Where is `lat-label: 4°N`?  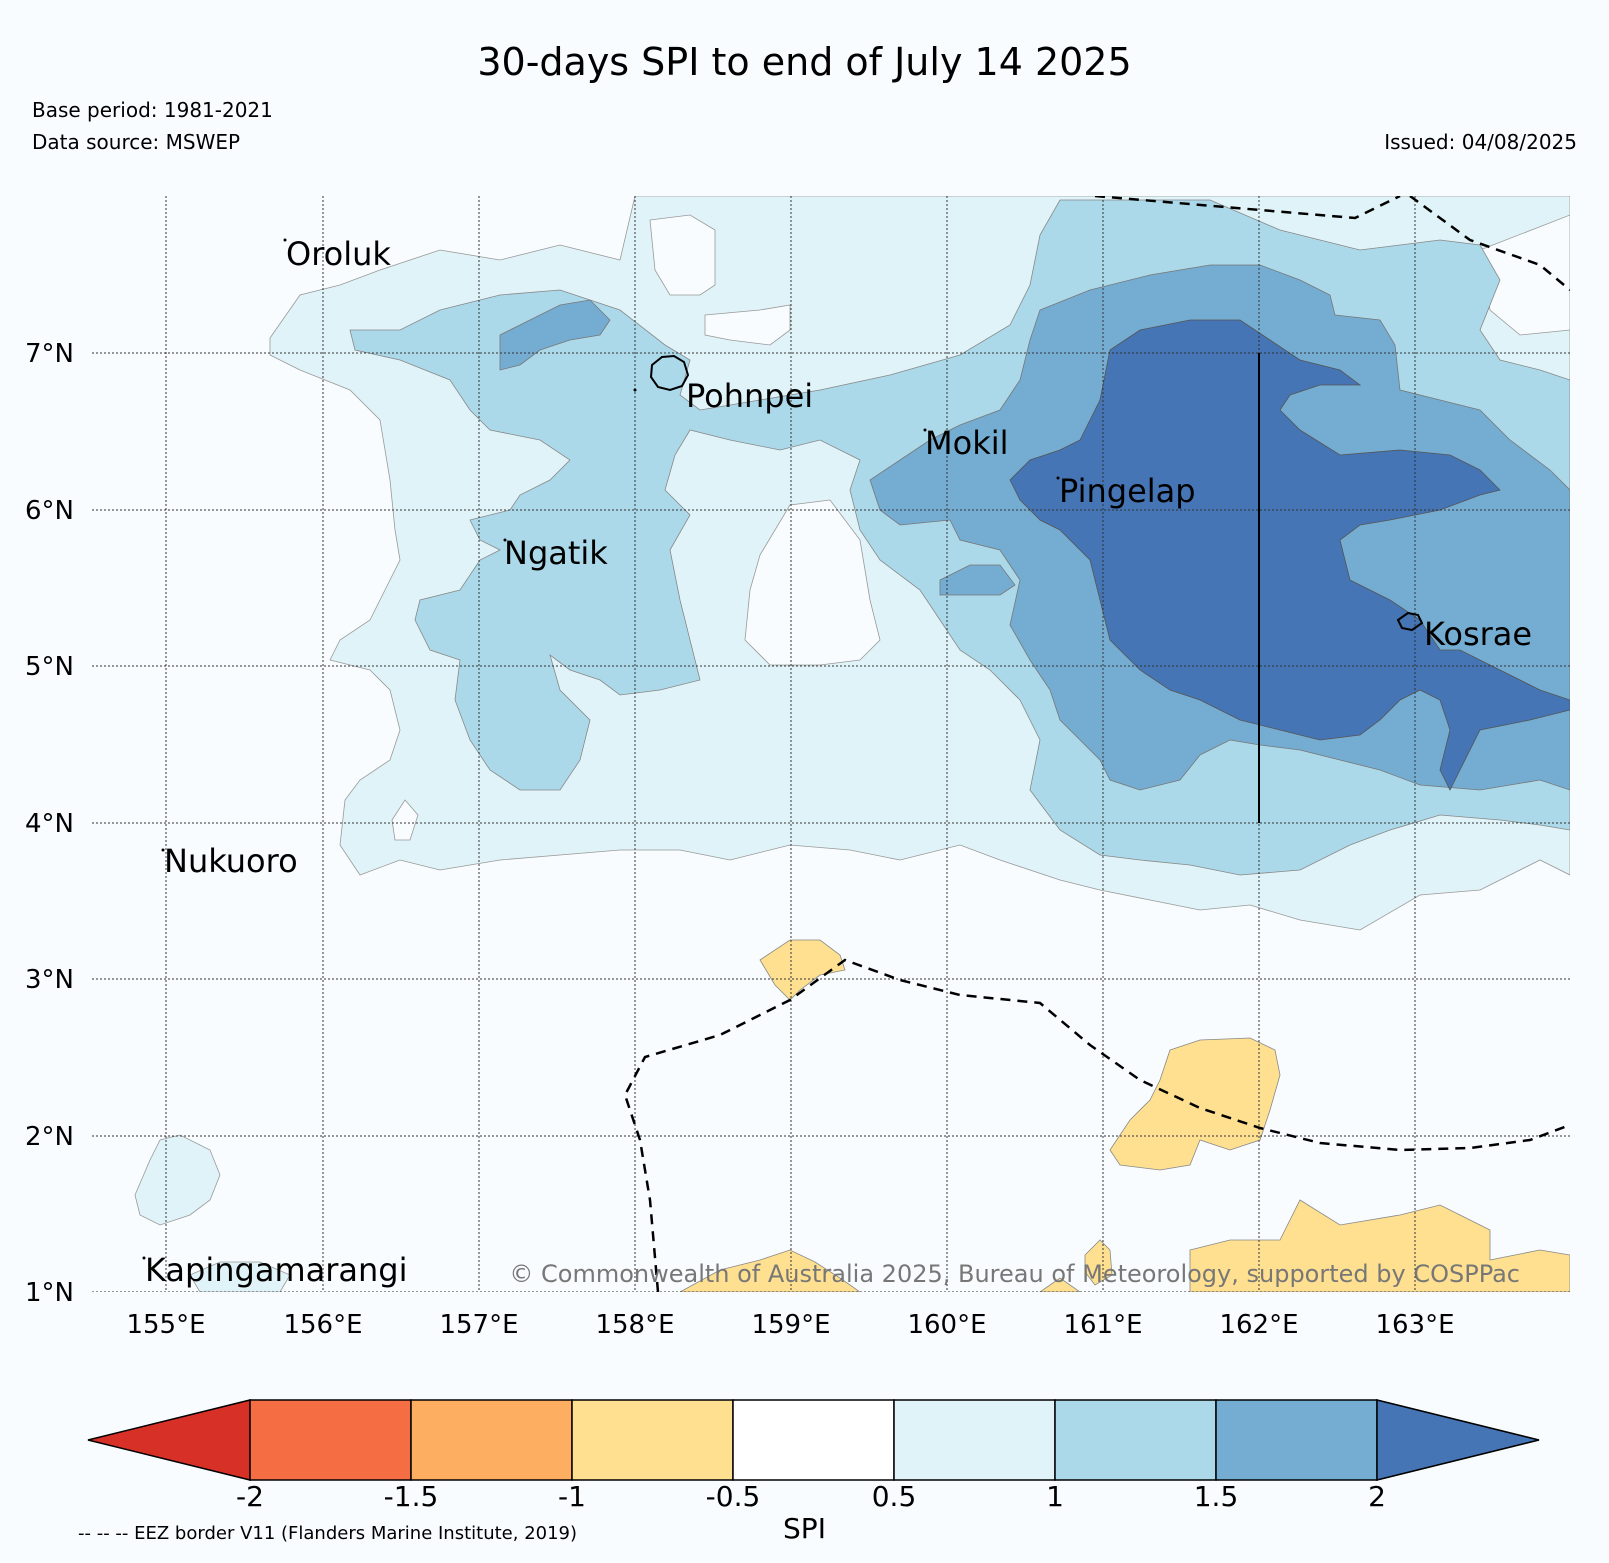
lat-label: 4°N is located at coordinates (49, 824).